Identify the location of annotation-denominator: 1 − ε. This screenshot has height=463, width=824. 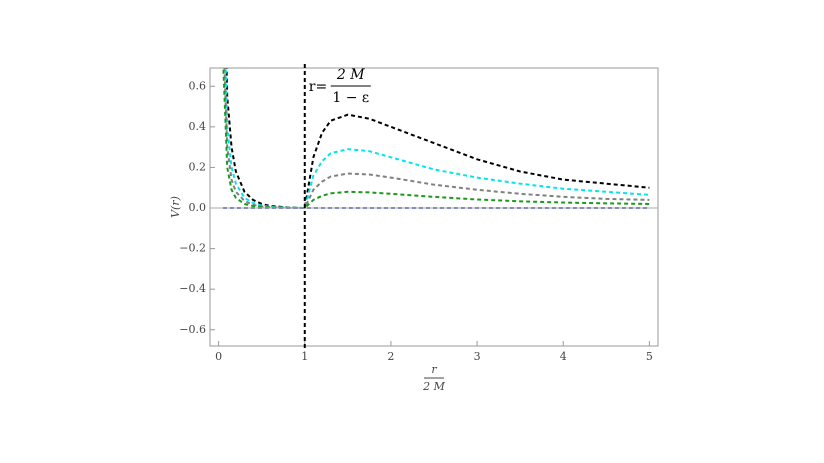
(350, 98).